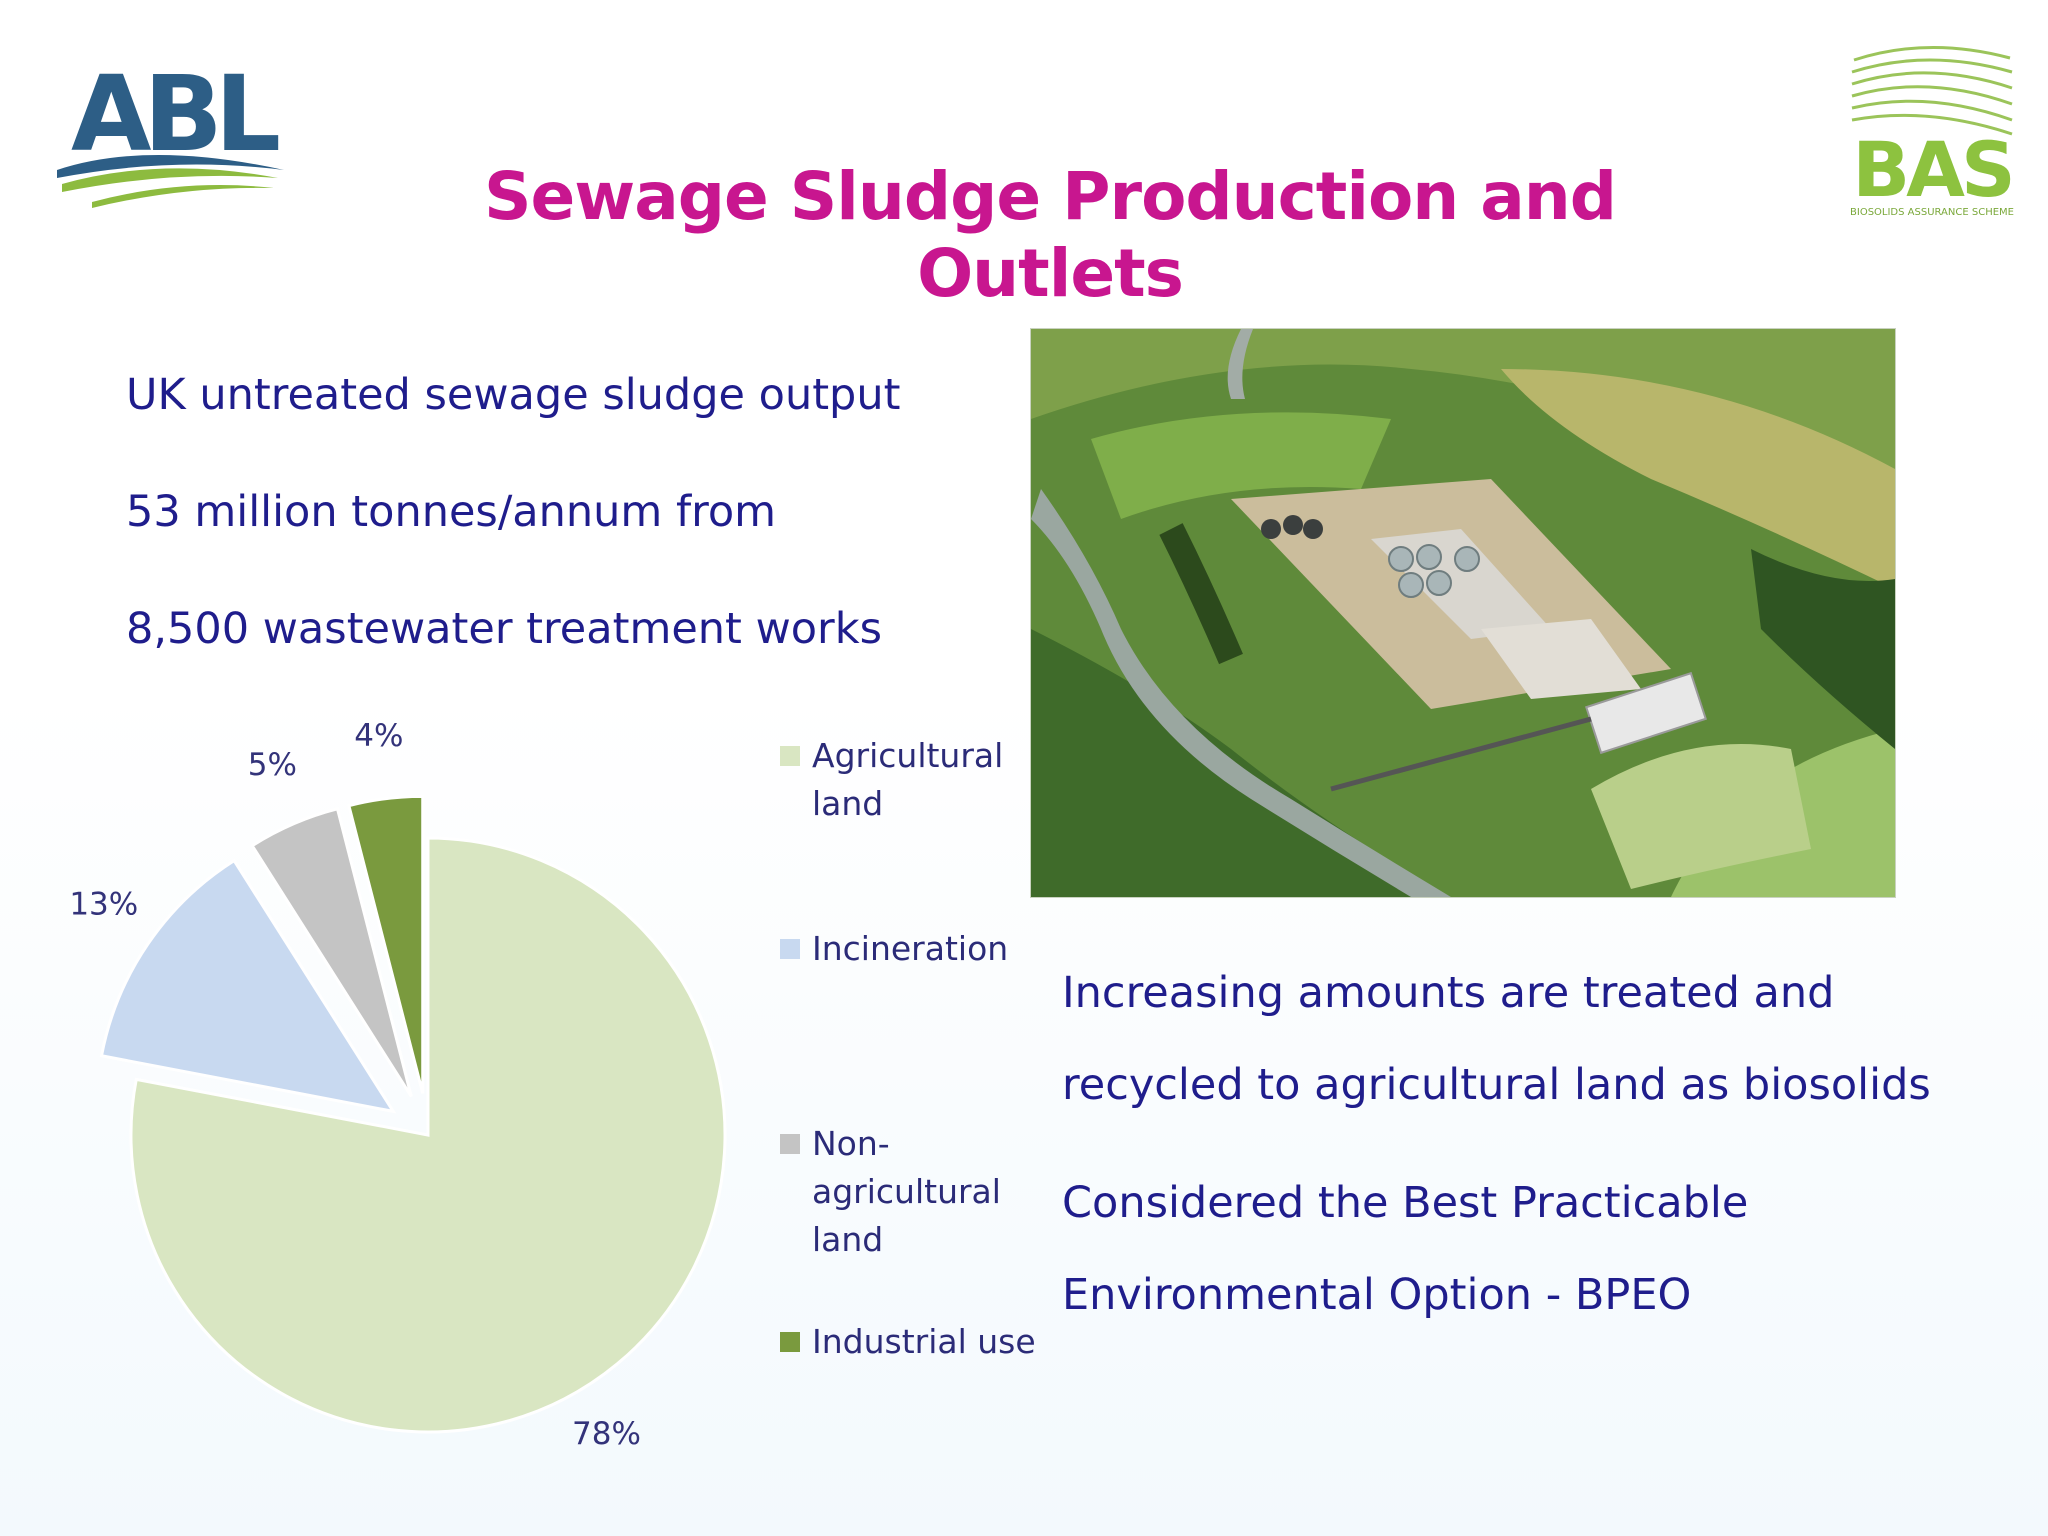 The width and height of the screenshot is (2048, 1536). Describe the element at coordinates (910, 948) in the screenshot. I see `legend-label: Incineration` at that location.